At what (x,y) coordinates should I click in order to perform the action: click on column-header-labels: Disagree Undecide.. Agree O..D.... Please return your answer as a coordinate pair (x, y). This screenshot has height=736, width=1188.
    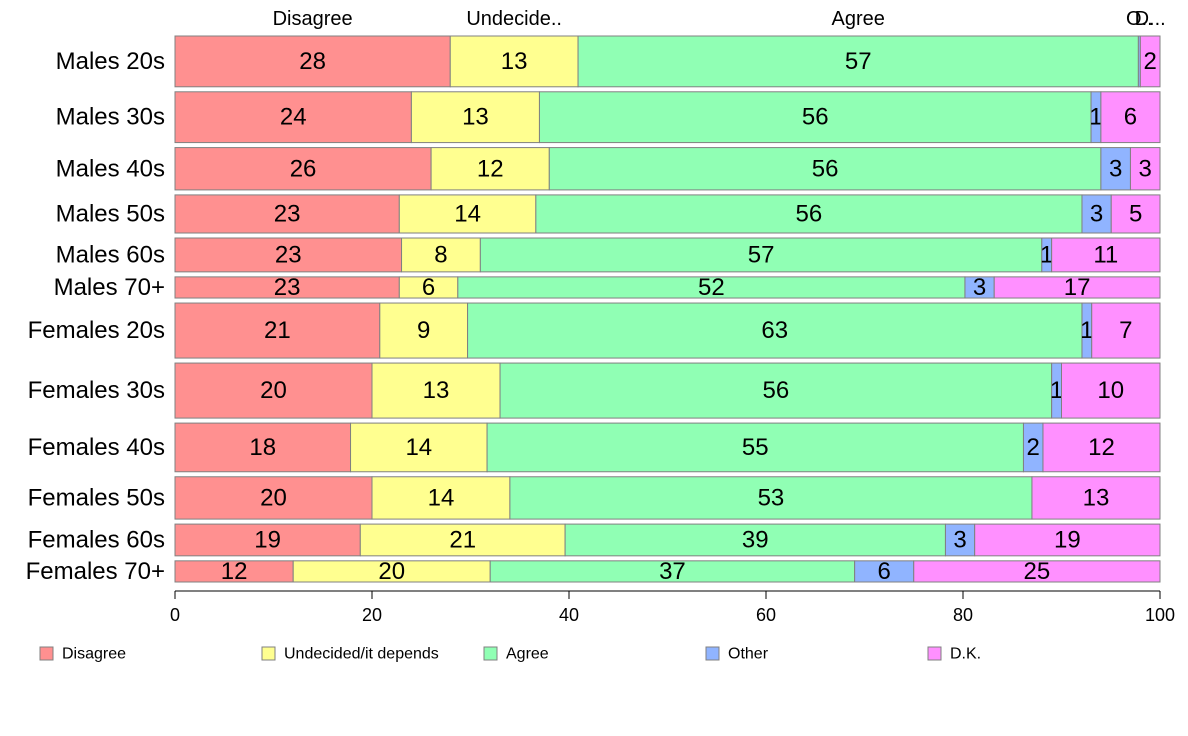
    Looking at the image, I should click on (719, 19).